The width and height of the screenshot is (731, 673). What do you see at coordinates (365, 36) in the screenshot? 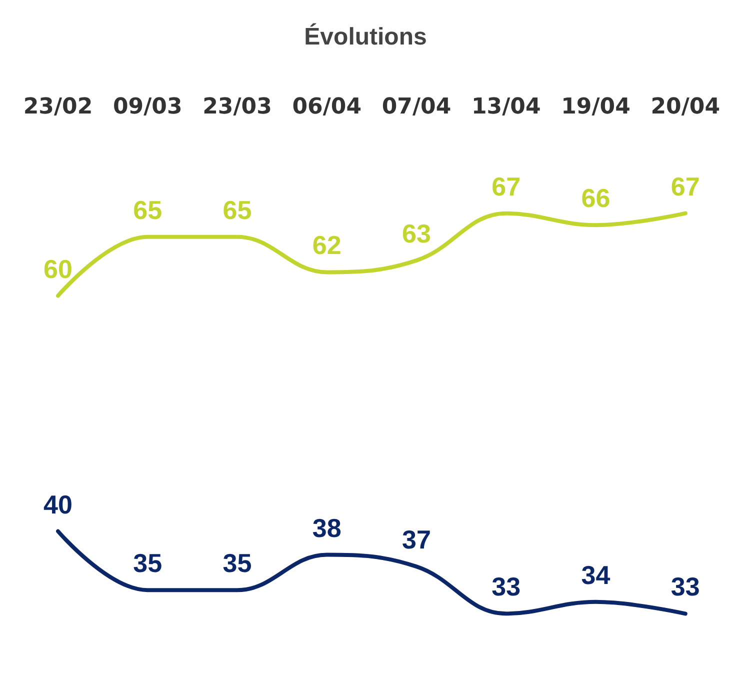
I see `chart-title: Évolutions` at bounding box center [365, 36].